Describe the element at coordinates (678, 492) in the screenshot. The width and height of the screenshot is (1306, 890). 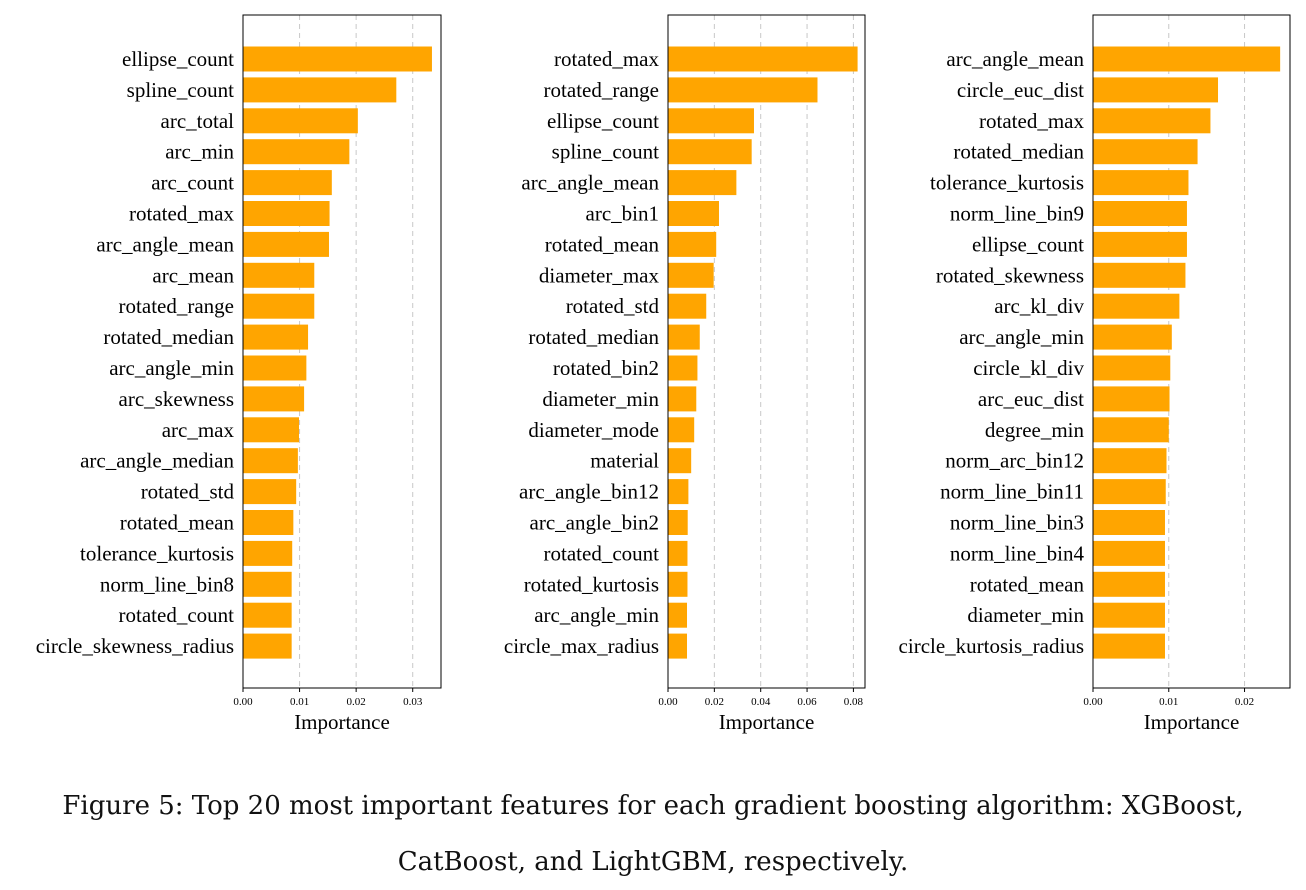
I see `bar-arc-angle-bin12` at that location.